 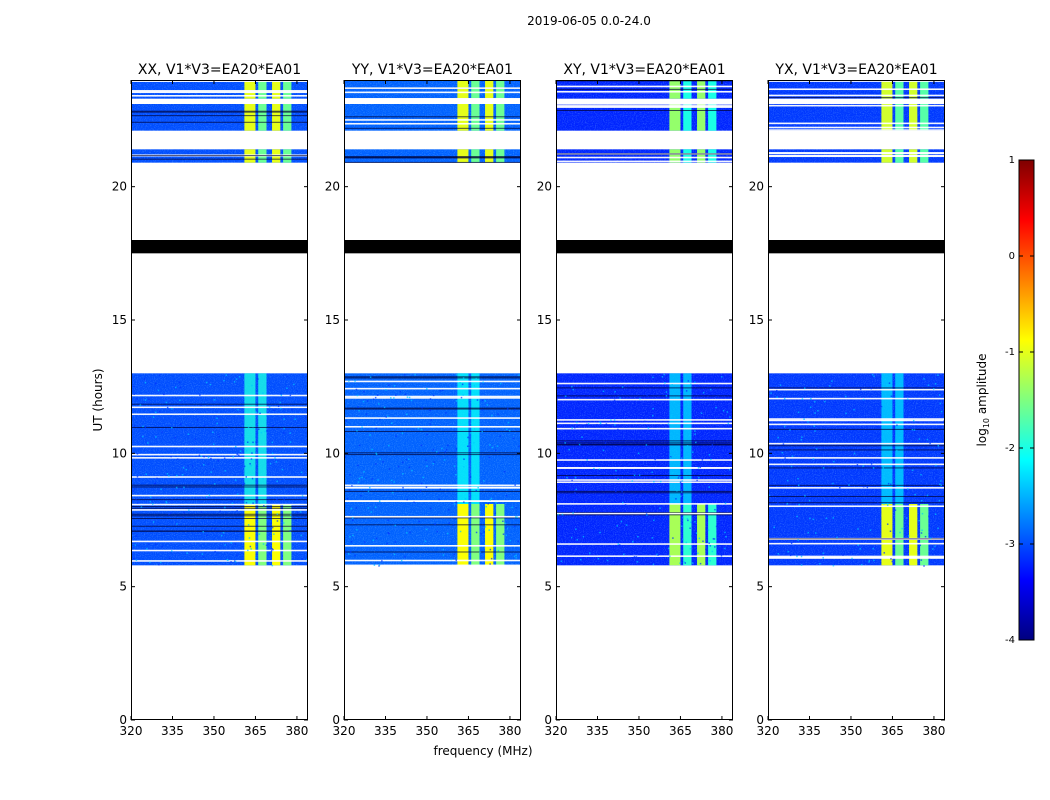 What do you see at coordinates (1005, 400) in the screenshot?
I see `colorbar: -4 -3 -2 -1 0 1 log10 amplitude` at bounding box center [1005, 400].